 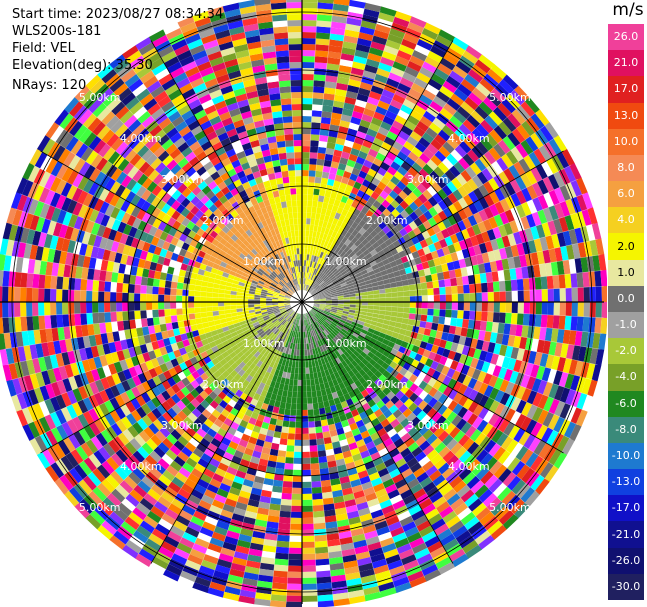 I want to click on colorbar-tick-label: -1.0, so click(x=626, y=325).